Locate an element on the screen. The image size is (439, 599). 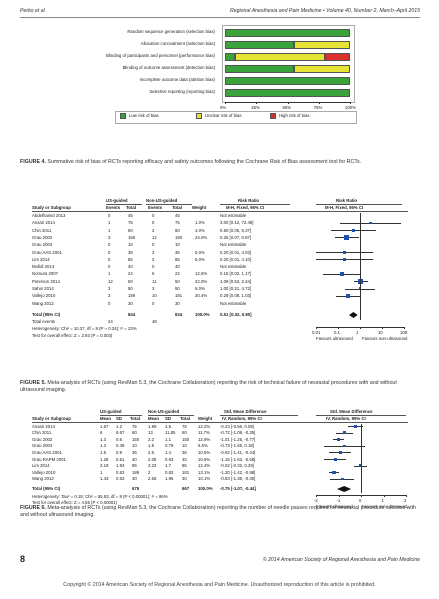
sd-us: 0.9 is located at coordinates (119, 452).